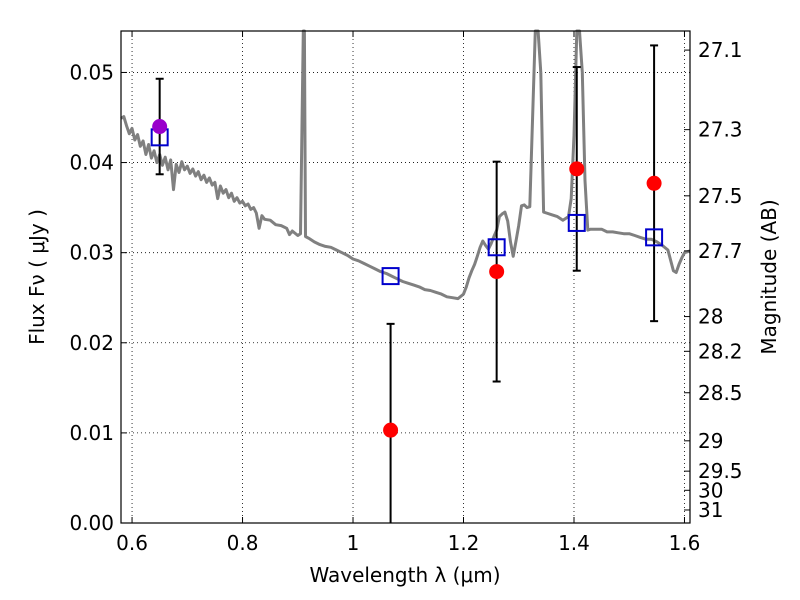 This screenshot has width=800, height=600. What do you see at coordinates (464, 543) in the screenshot?
I see `x-tick-label: 1.2` at bounding box center [464, 543].